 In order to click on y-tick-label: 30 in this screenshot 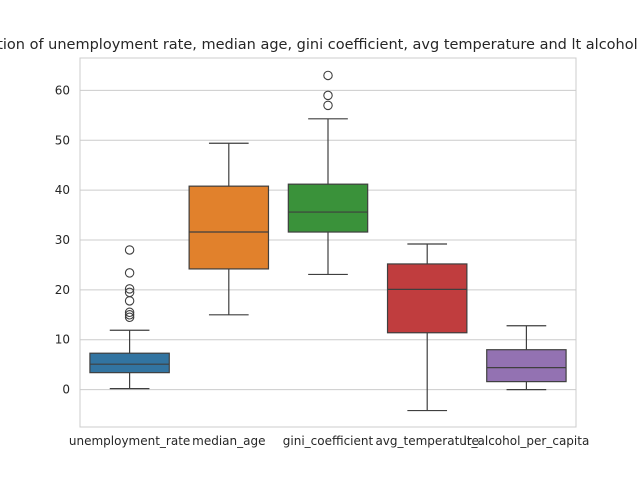, I will do `click(62, 240)`.